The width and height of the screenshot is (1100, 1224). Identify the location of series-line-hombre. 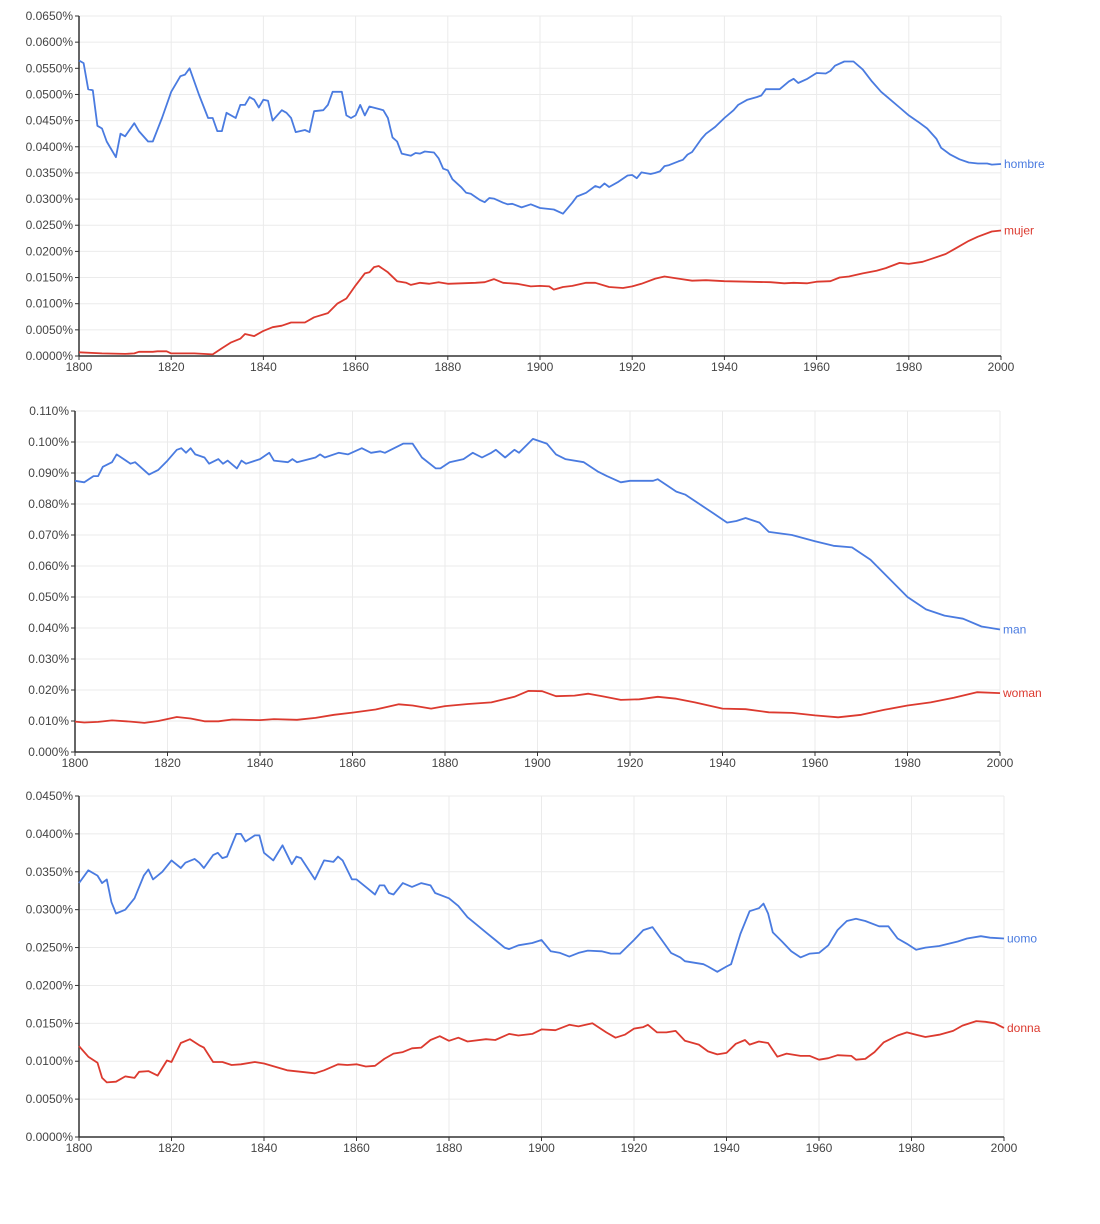
(540, 137).